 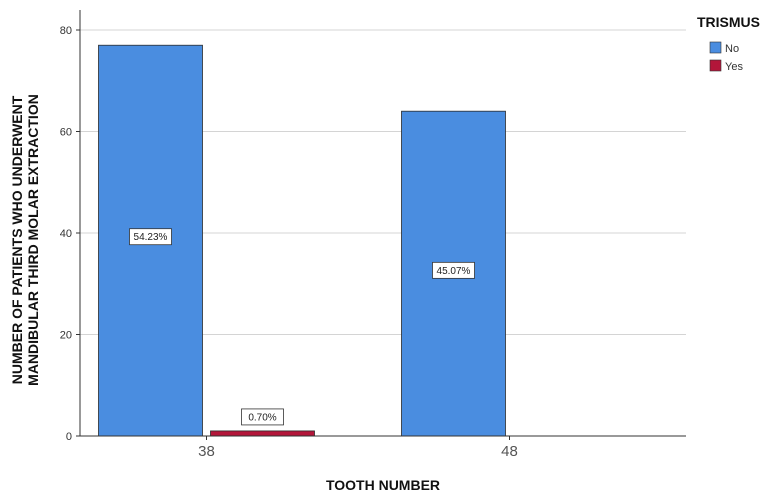 I want to click on y-tick-label: 80, so click(x=66, y=31).